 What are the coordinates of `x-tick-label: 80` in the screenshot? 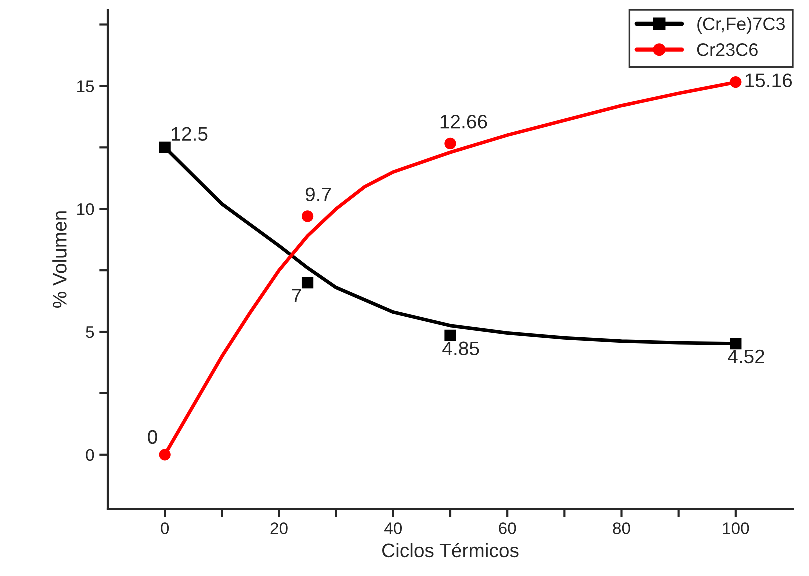 It's located at (621, 528).